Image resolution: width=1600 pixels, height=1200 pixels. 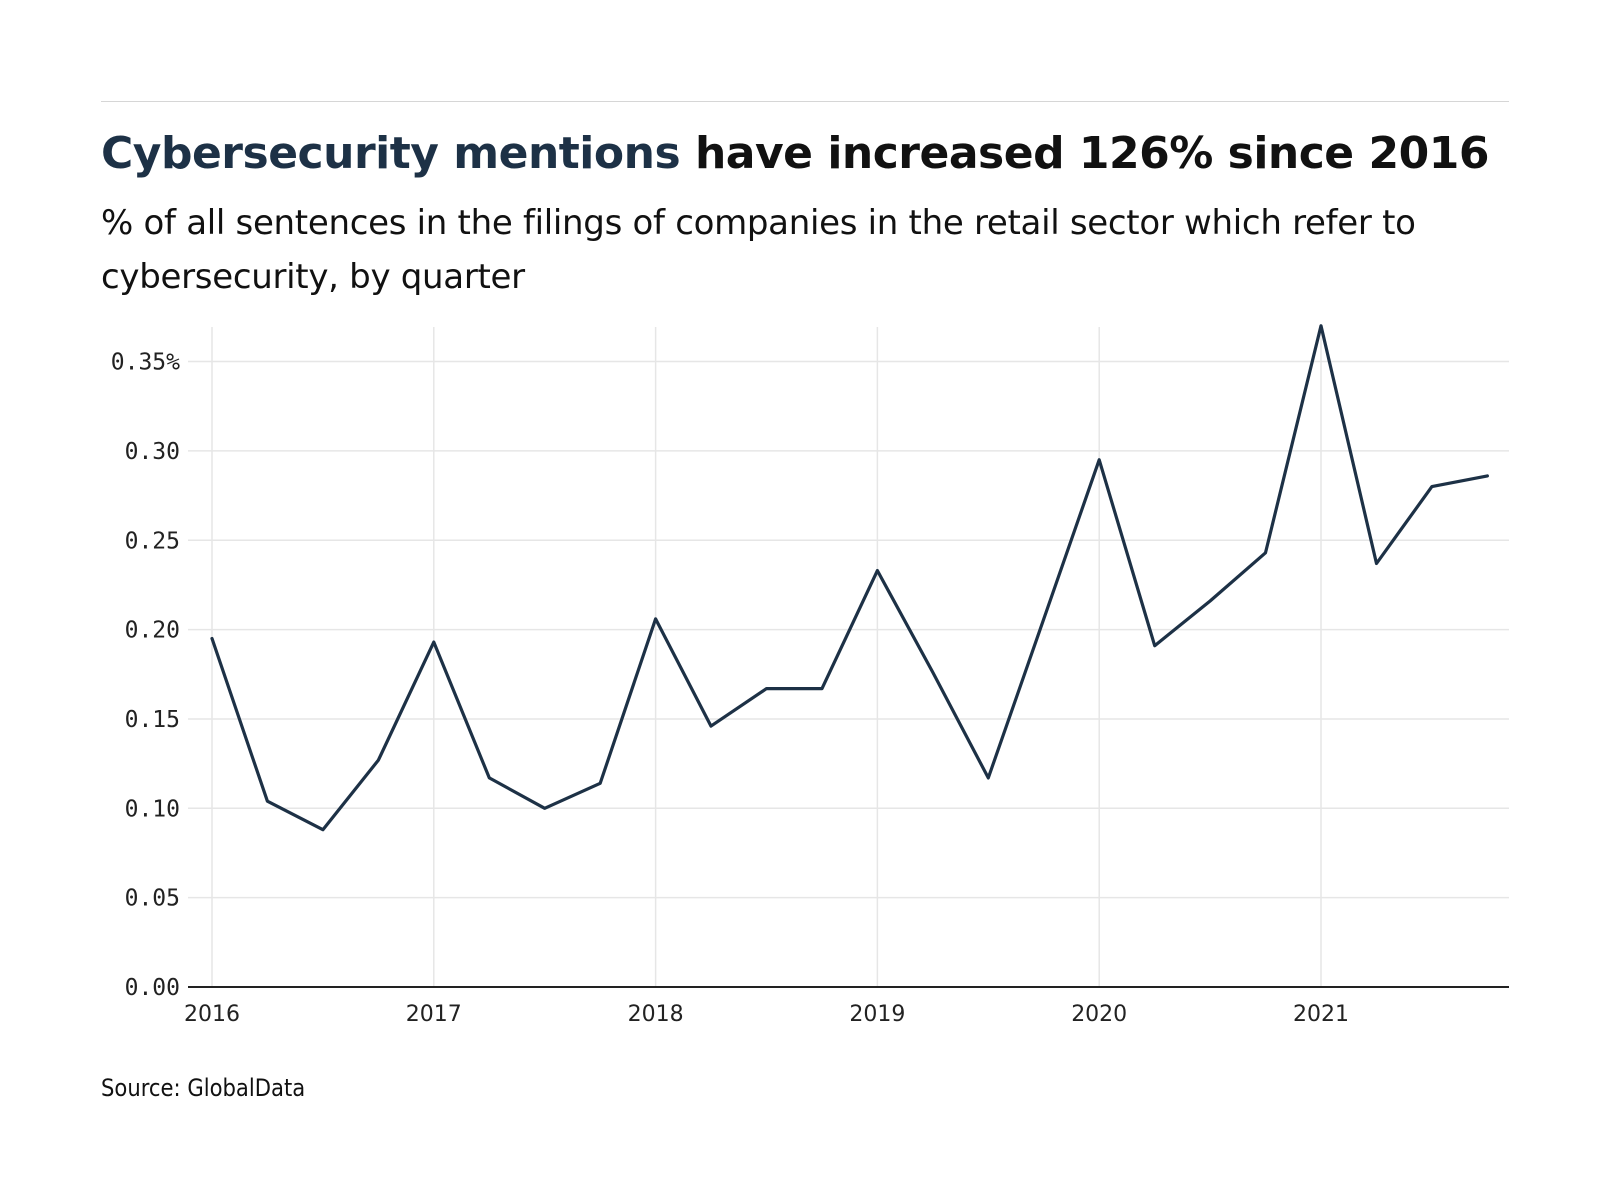 What do you see at coordinates (434, 1014) in the screenshot?
I see `x-tick-label: 2017` at bounding box center [434, 1014].